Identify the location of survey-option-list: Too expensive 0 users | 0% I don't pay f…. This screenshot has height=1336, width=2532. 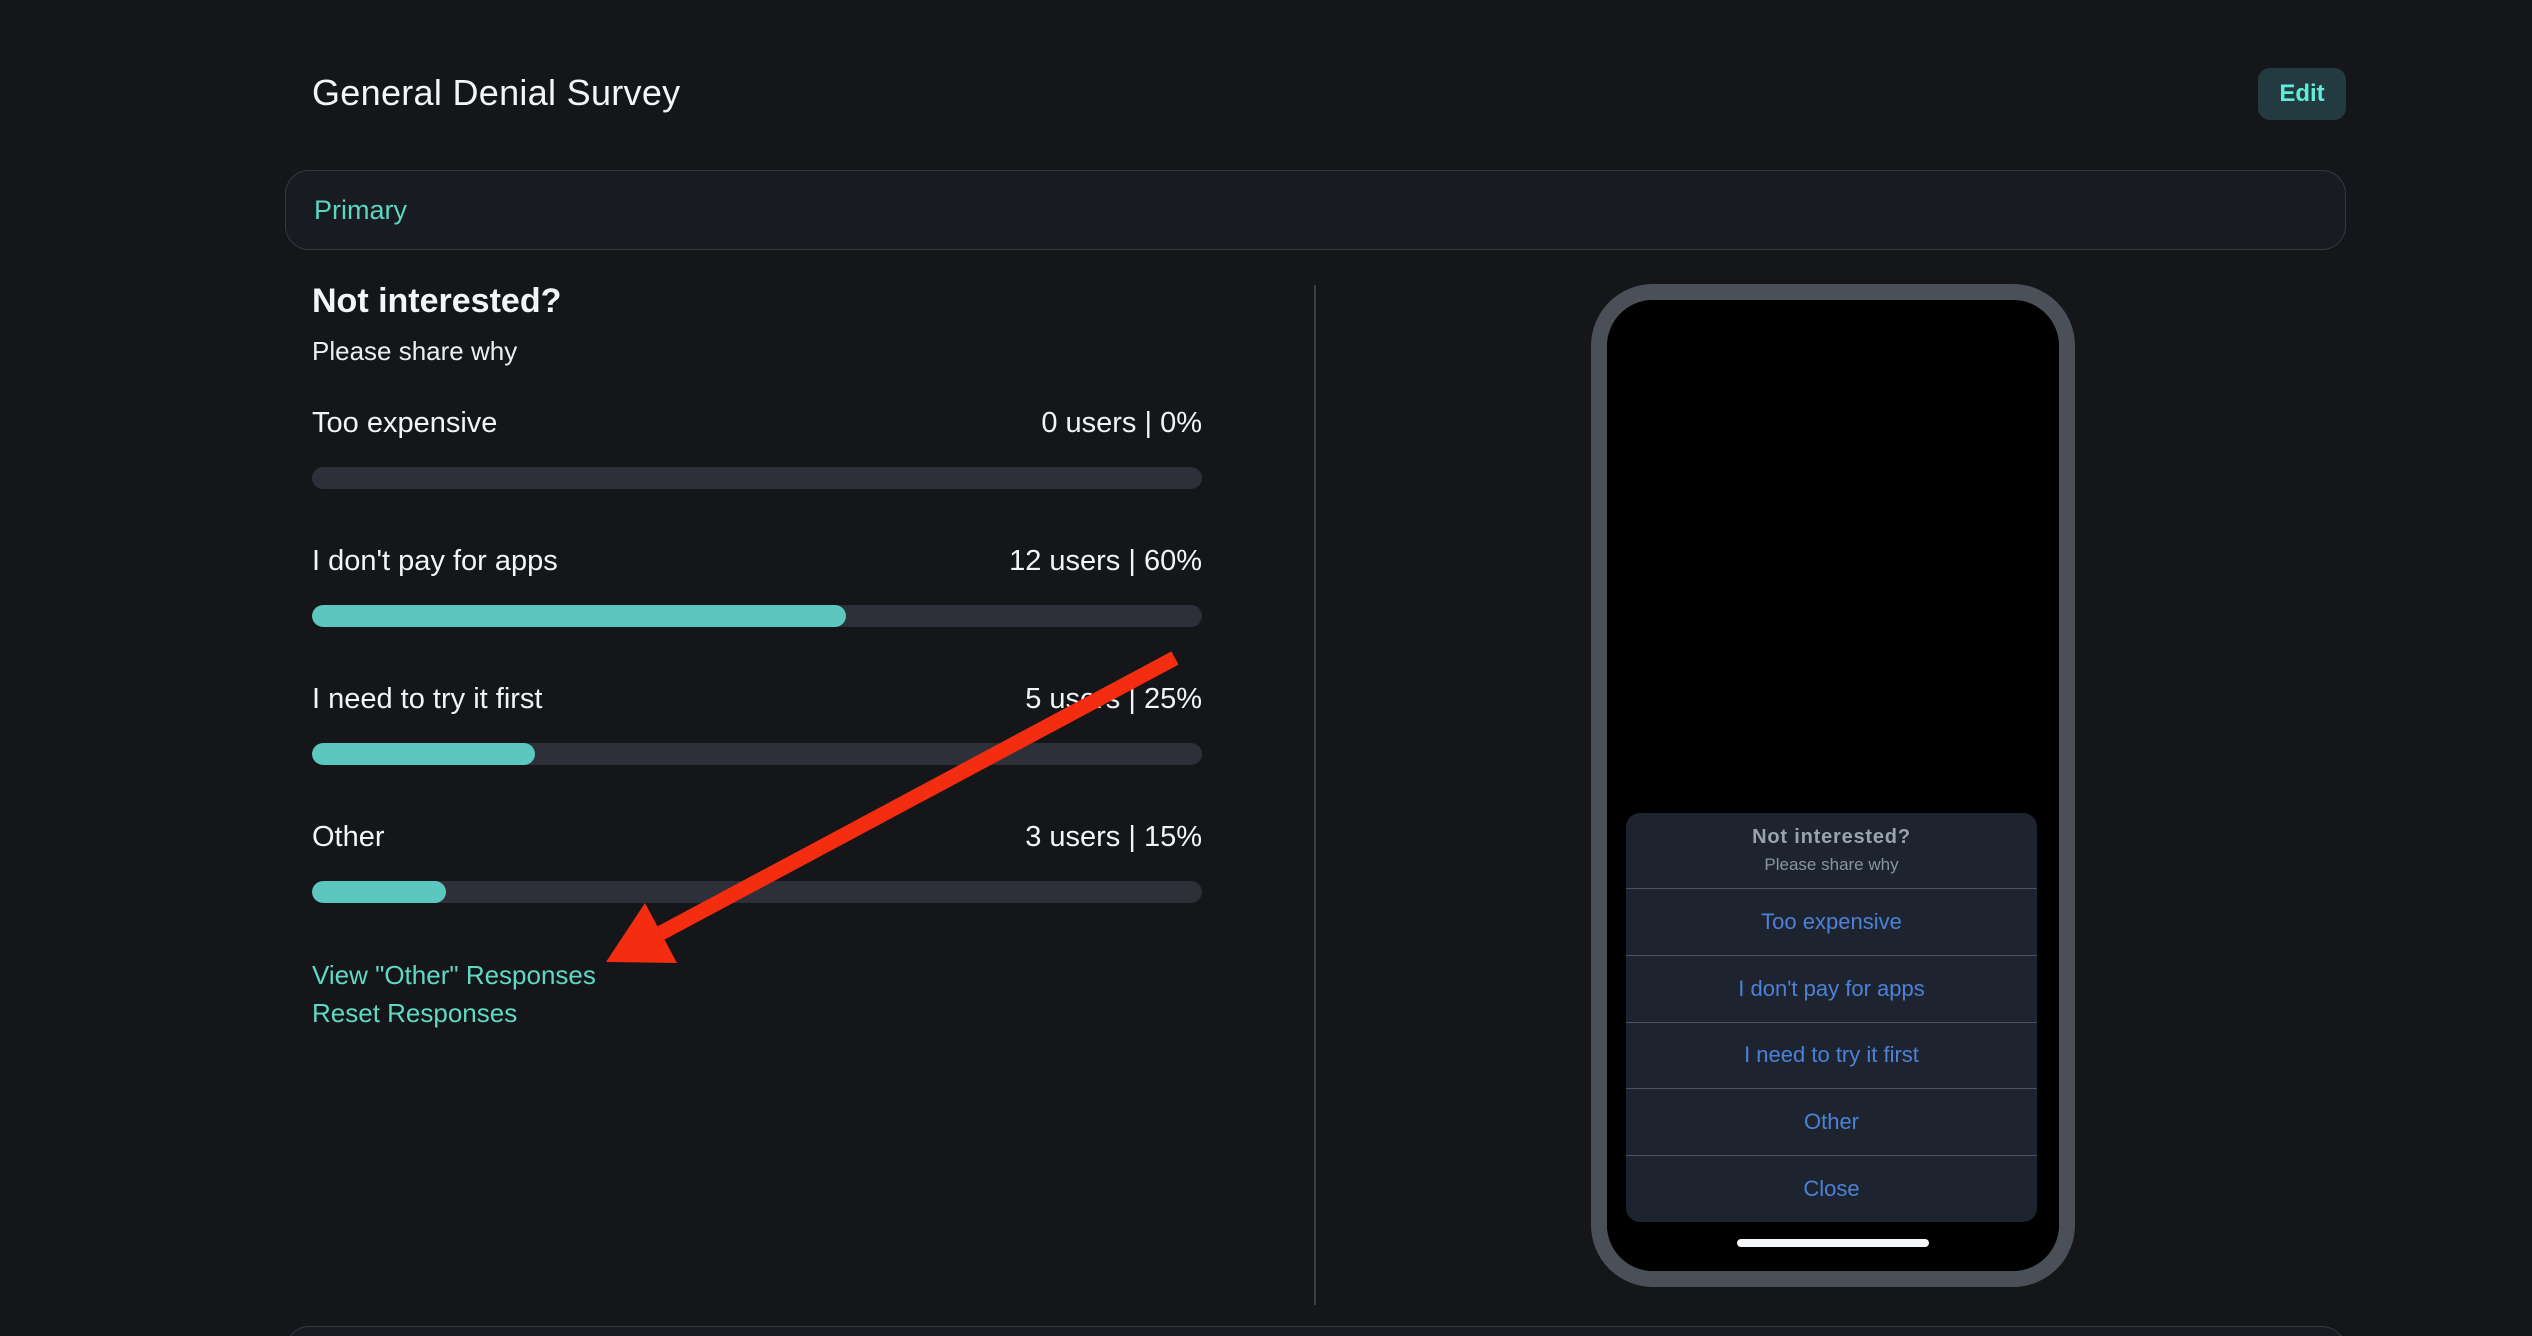
(757, 684).